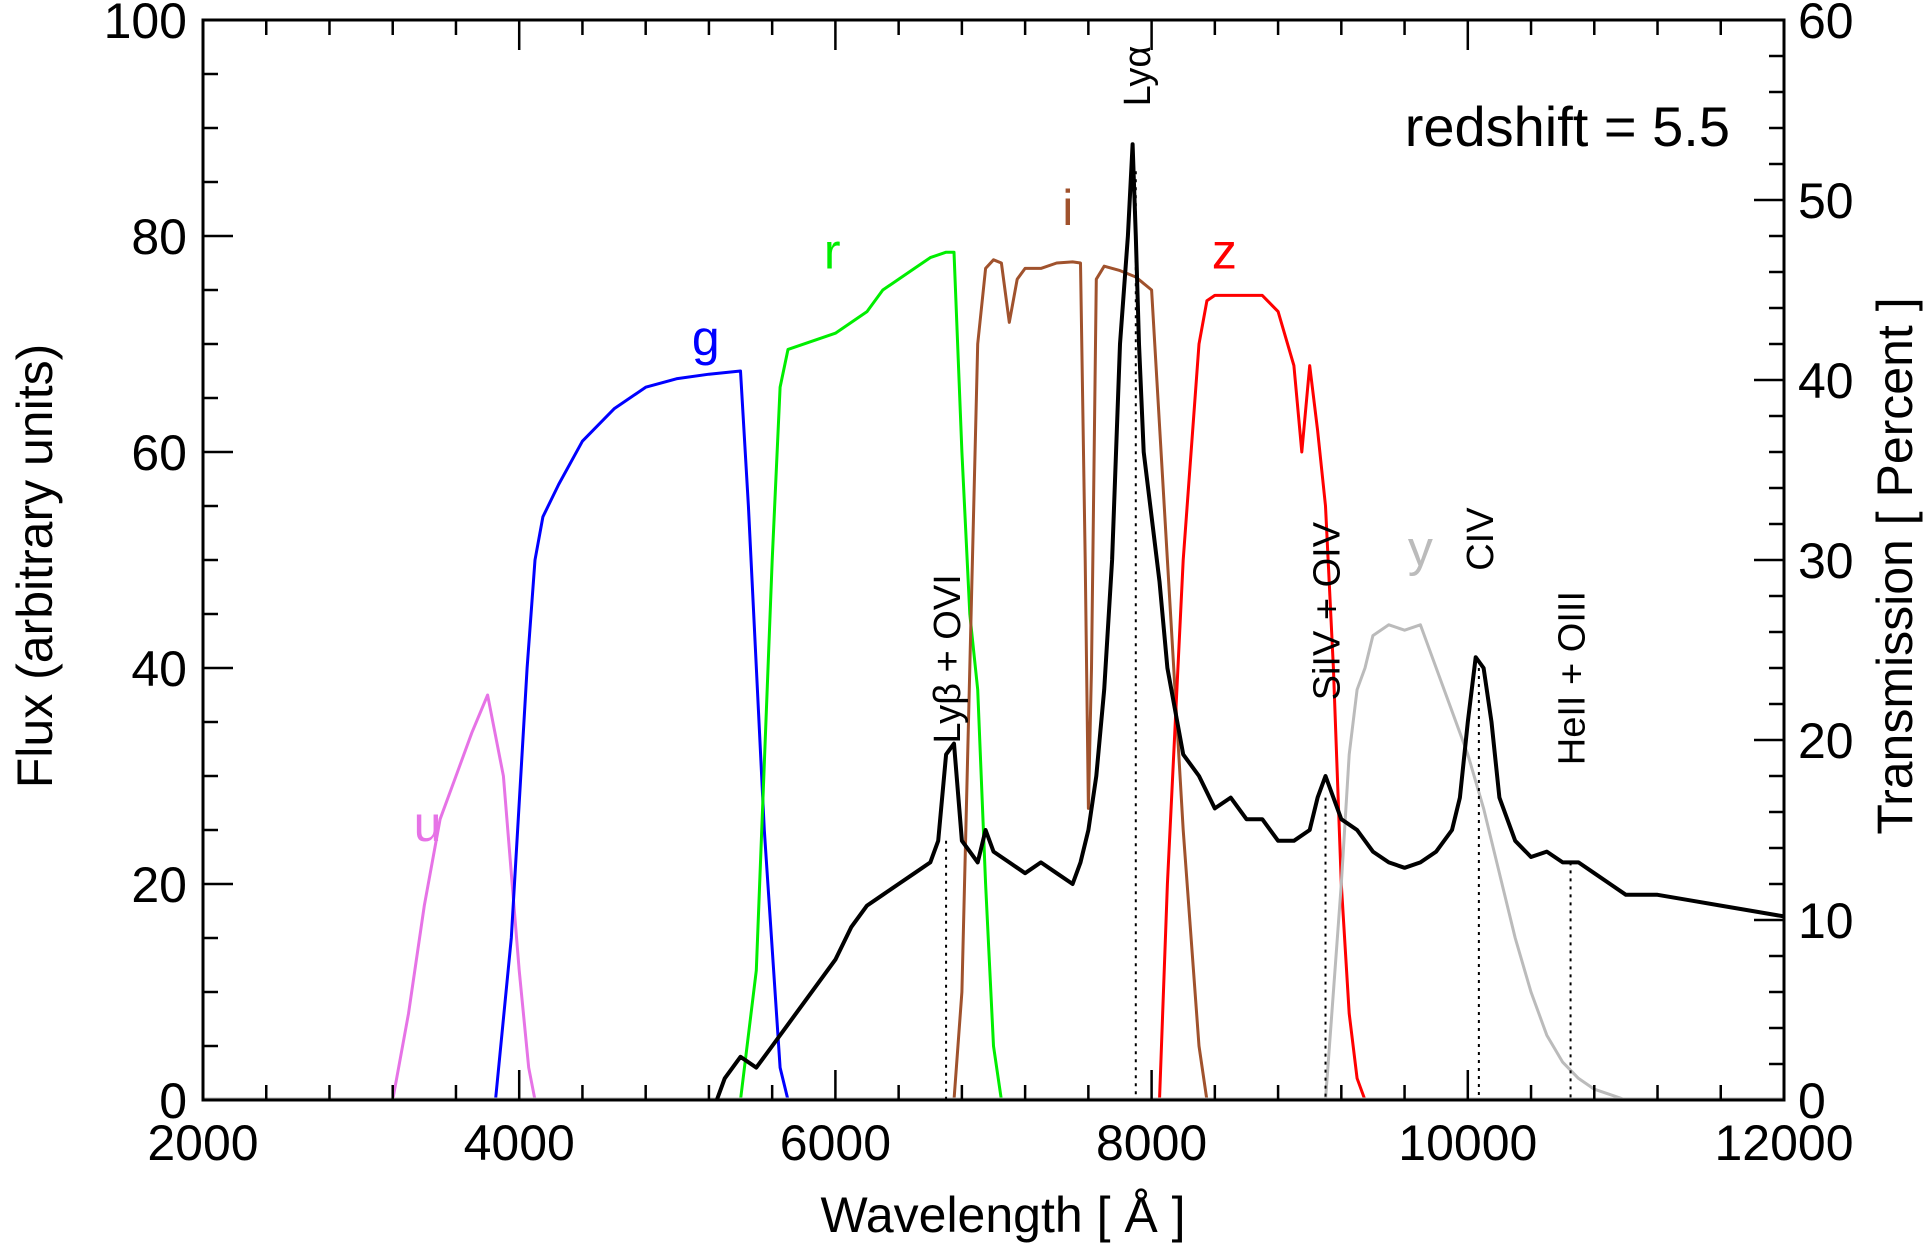  Describe the element at coordinates (35, 566) in the screenshot. I see `y-axis-title: Flux (arbitrary units)` at that location.